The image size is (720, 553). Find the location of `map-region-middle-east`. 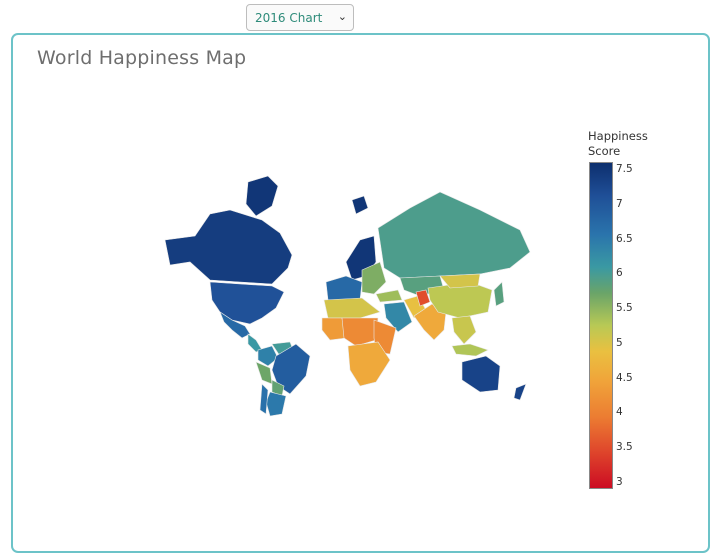

map-region-middle-east is located at coordinates (398, 317).